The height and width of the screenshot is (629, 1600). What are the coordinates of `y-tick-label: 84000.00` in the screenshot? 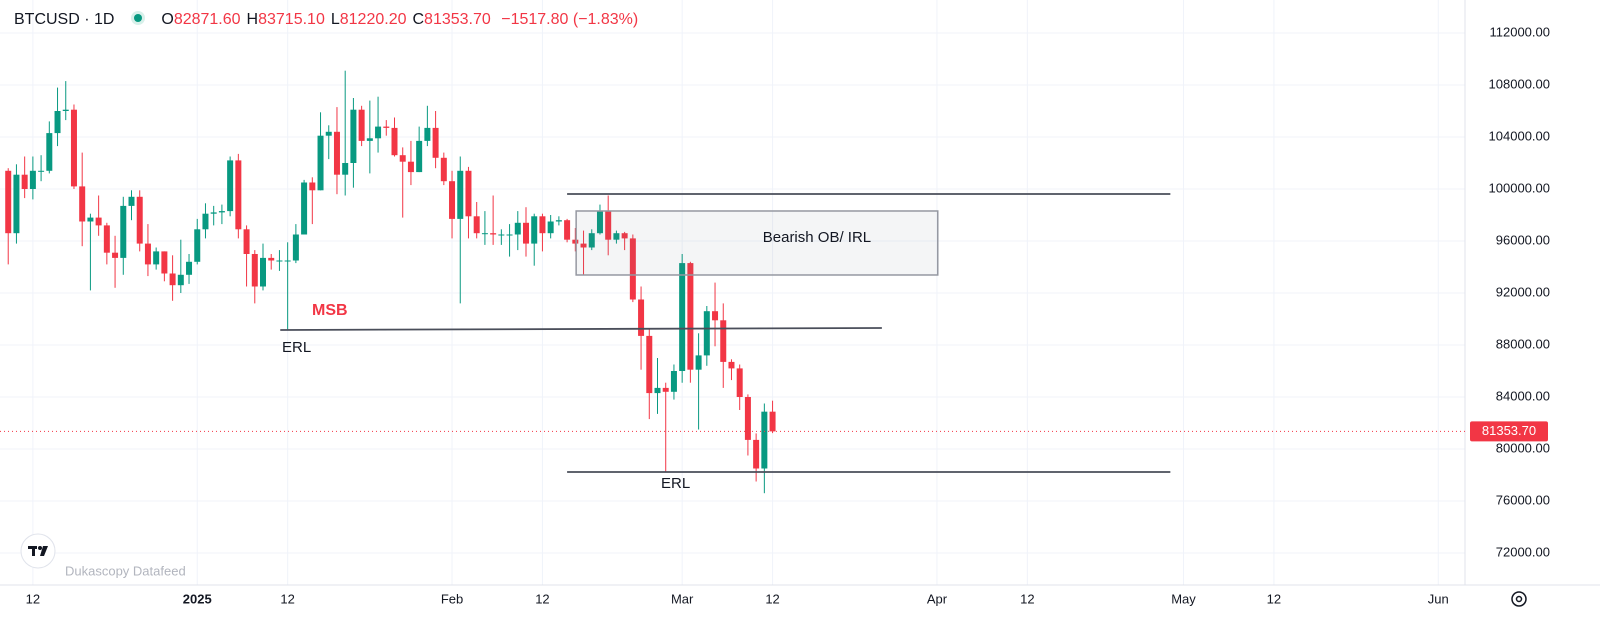 It's located at (1523, 395).